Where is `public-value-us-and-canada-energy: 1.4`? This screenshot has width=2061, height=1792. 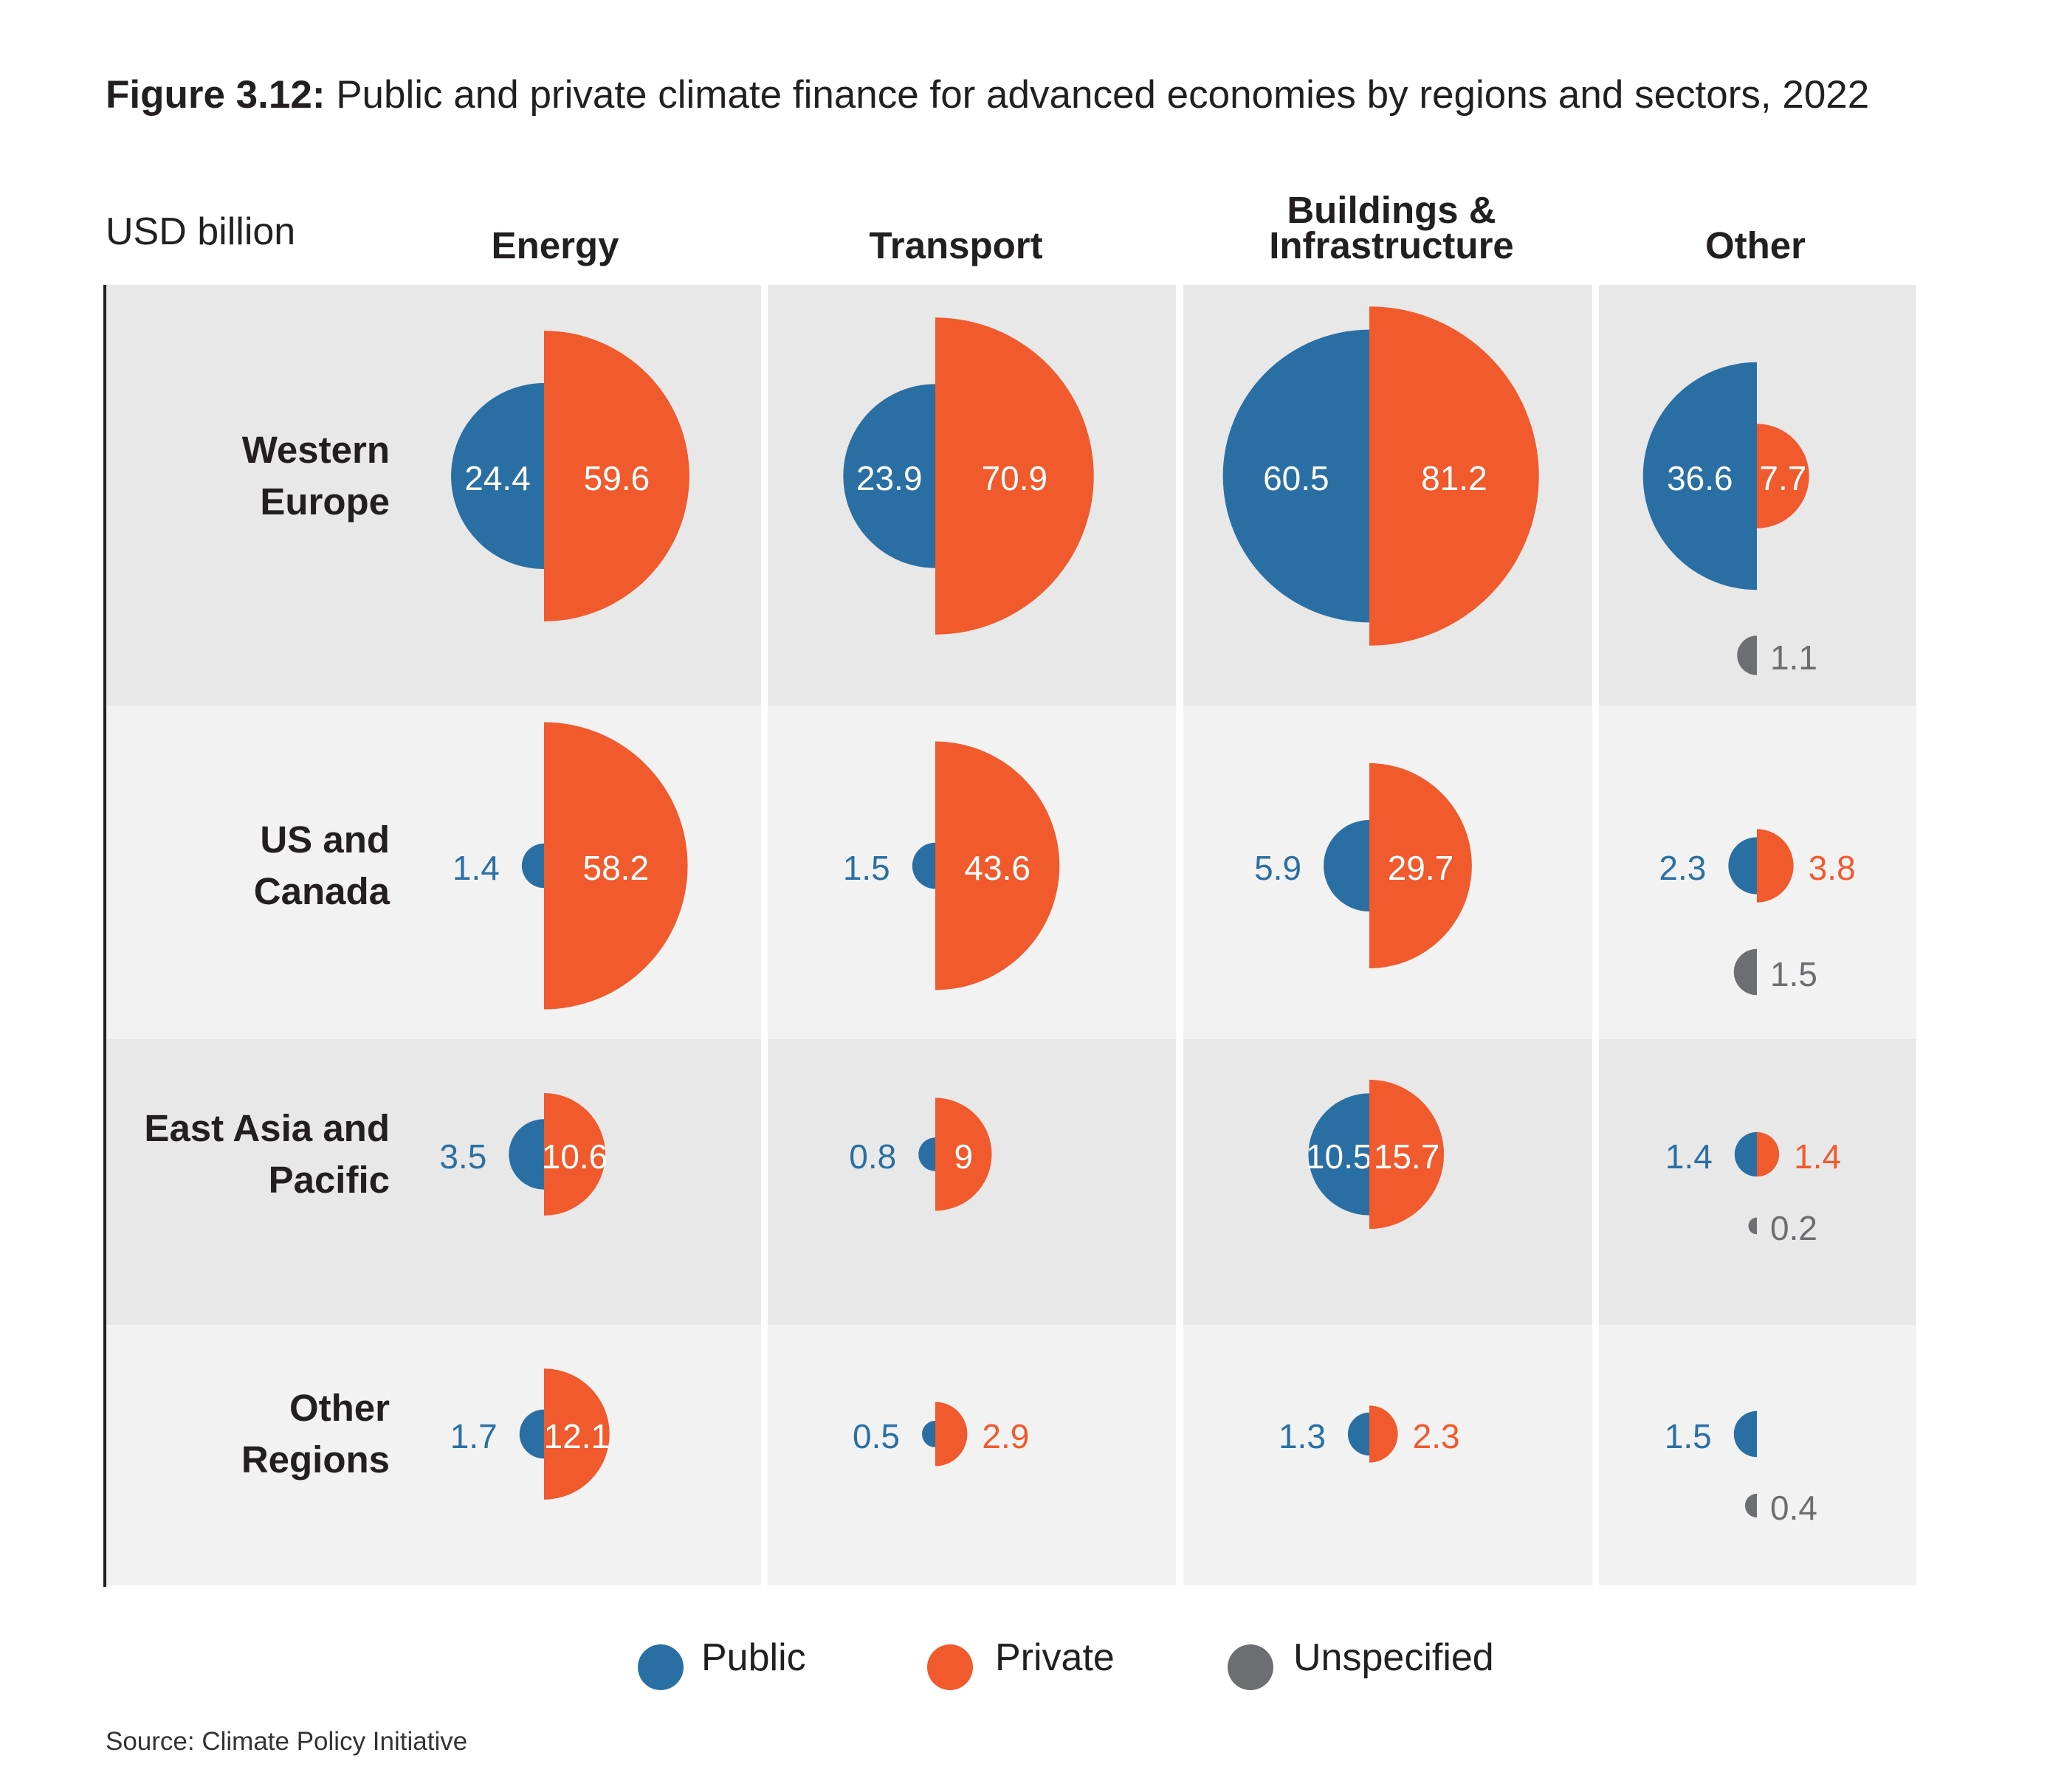
public-value-us-and-canada-energy: 1.4 is located at coordinates (476, 868).